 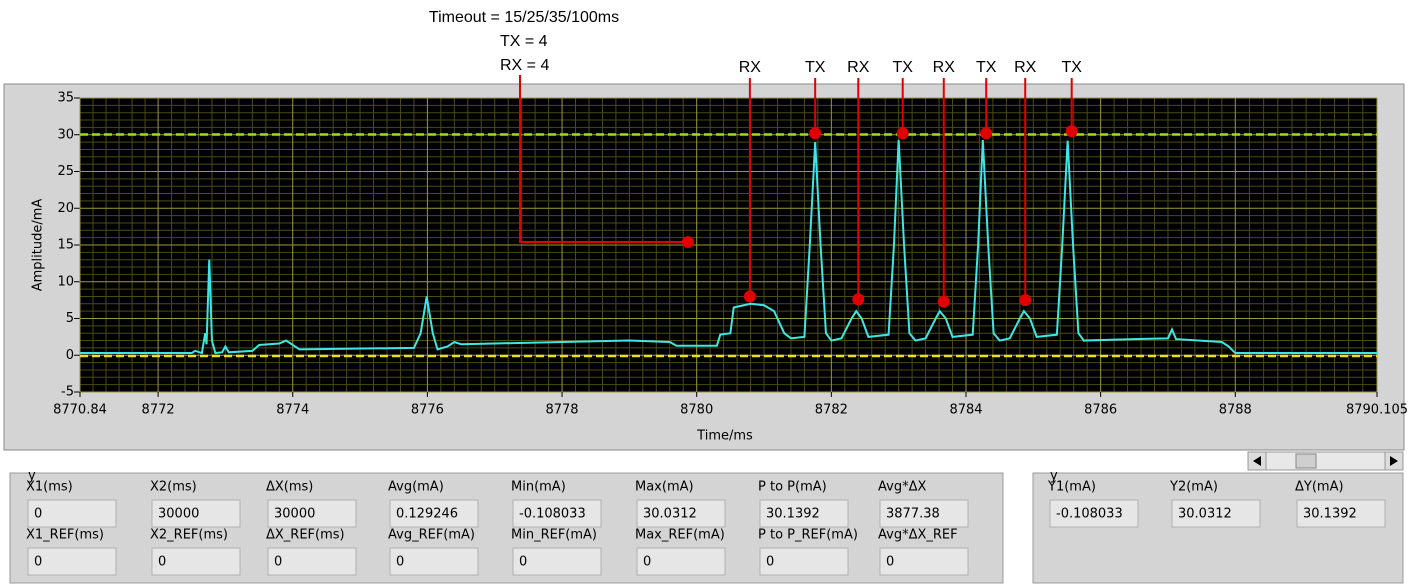 What do you see at coordinates (1394, 461) in the screenshot?
I see `arrow-right` at bounding box center [1394, 461].